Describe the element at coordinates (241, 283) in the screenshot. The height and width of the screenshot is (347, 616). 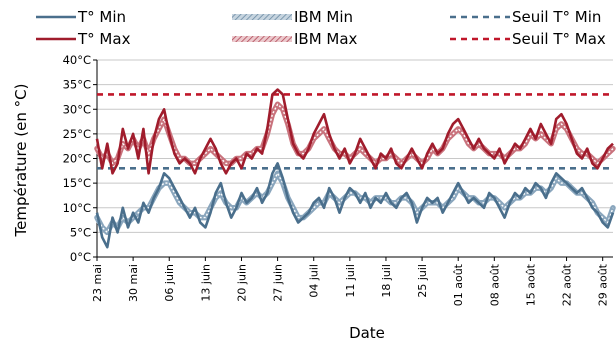
I see `x-tick-label: 20 juin` at that location.